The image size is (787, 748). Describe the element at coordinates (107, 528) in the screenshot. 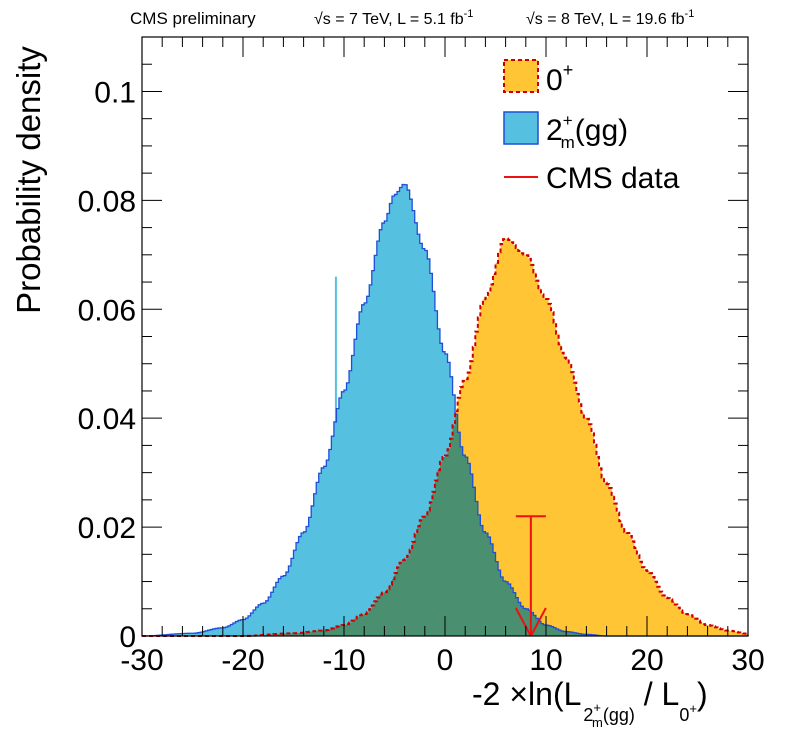

I see `y-tick-label: 0.02` at that location.